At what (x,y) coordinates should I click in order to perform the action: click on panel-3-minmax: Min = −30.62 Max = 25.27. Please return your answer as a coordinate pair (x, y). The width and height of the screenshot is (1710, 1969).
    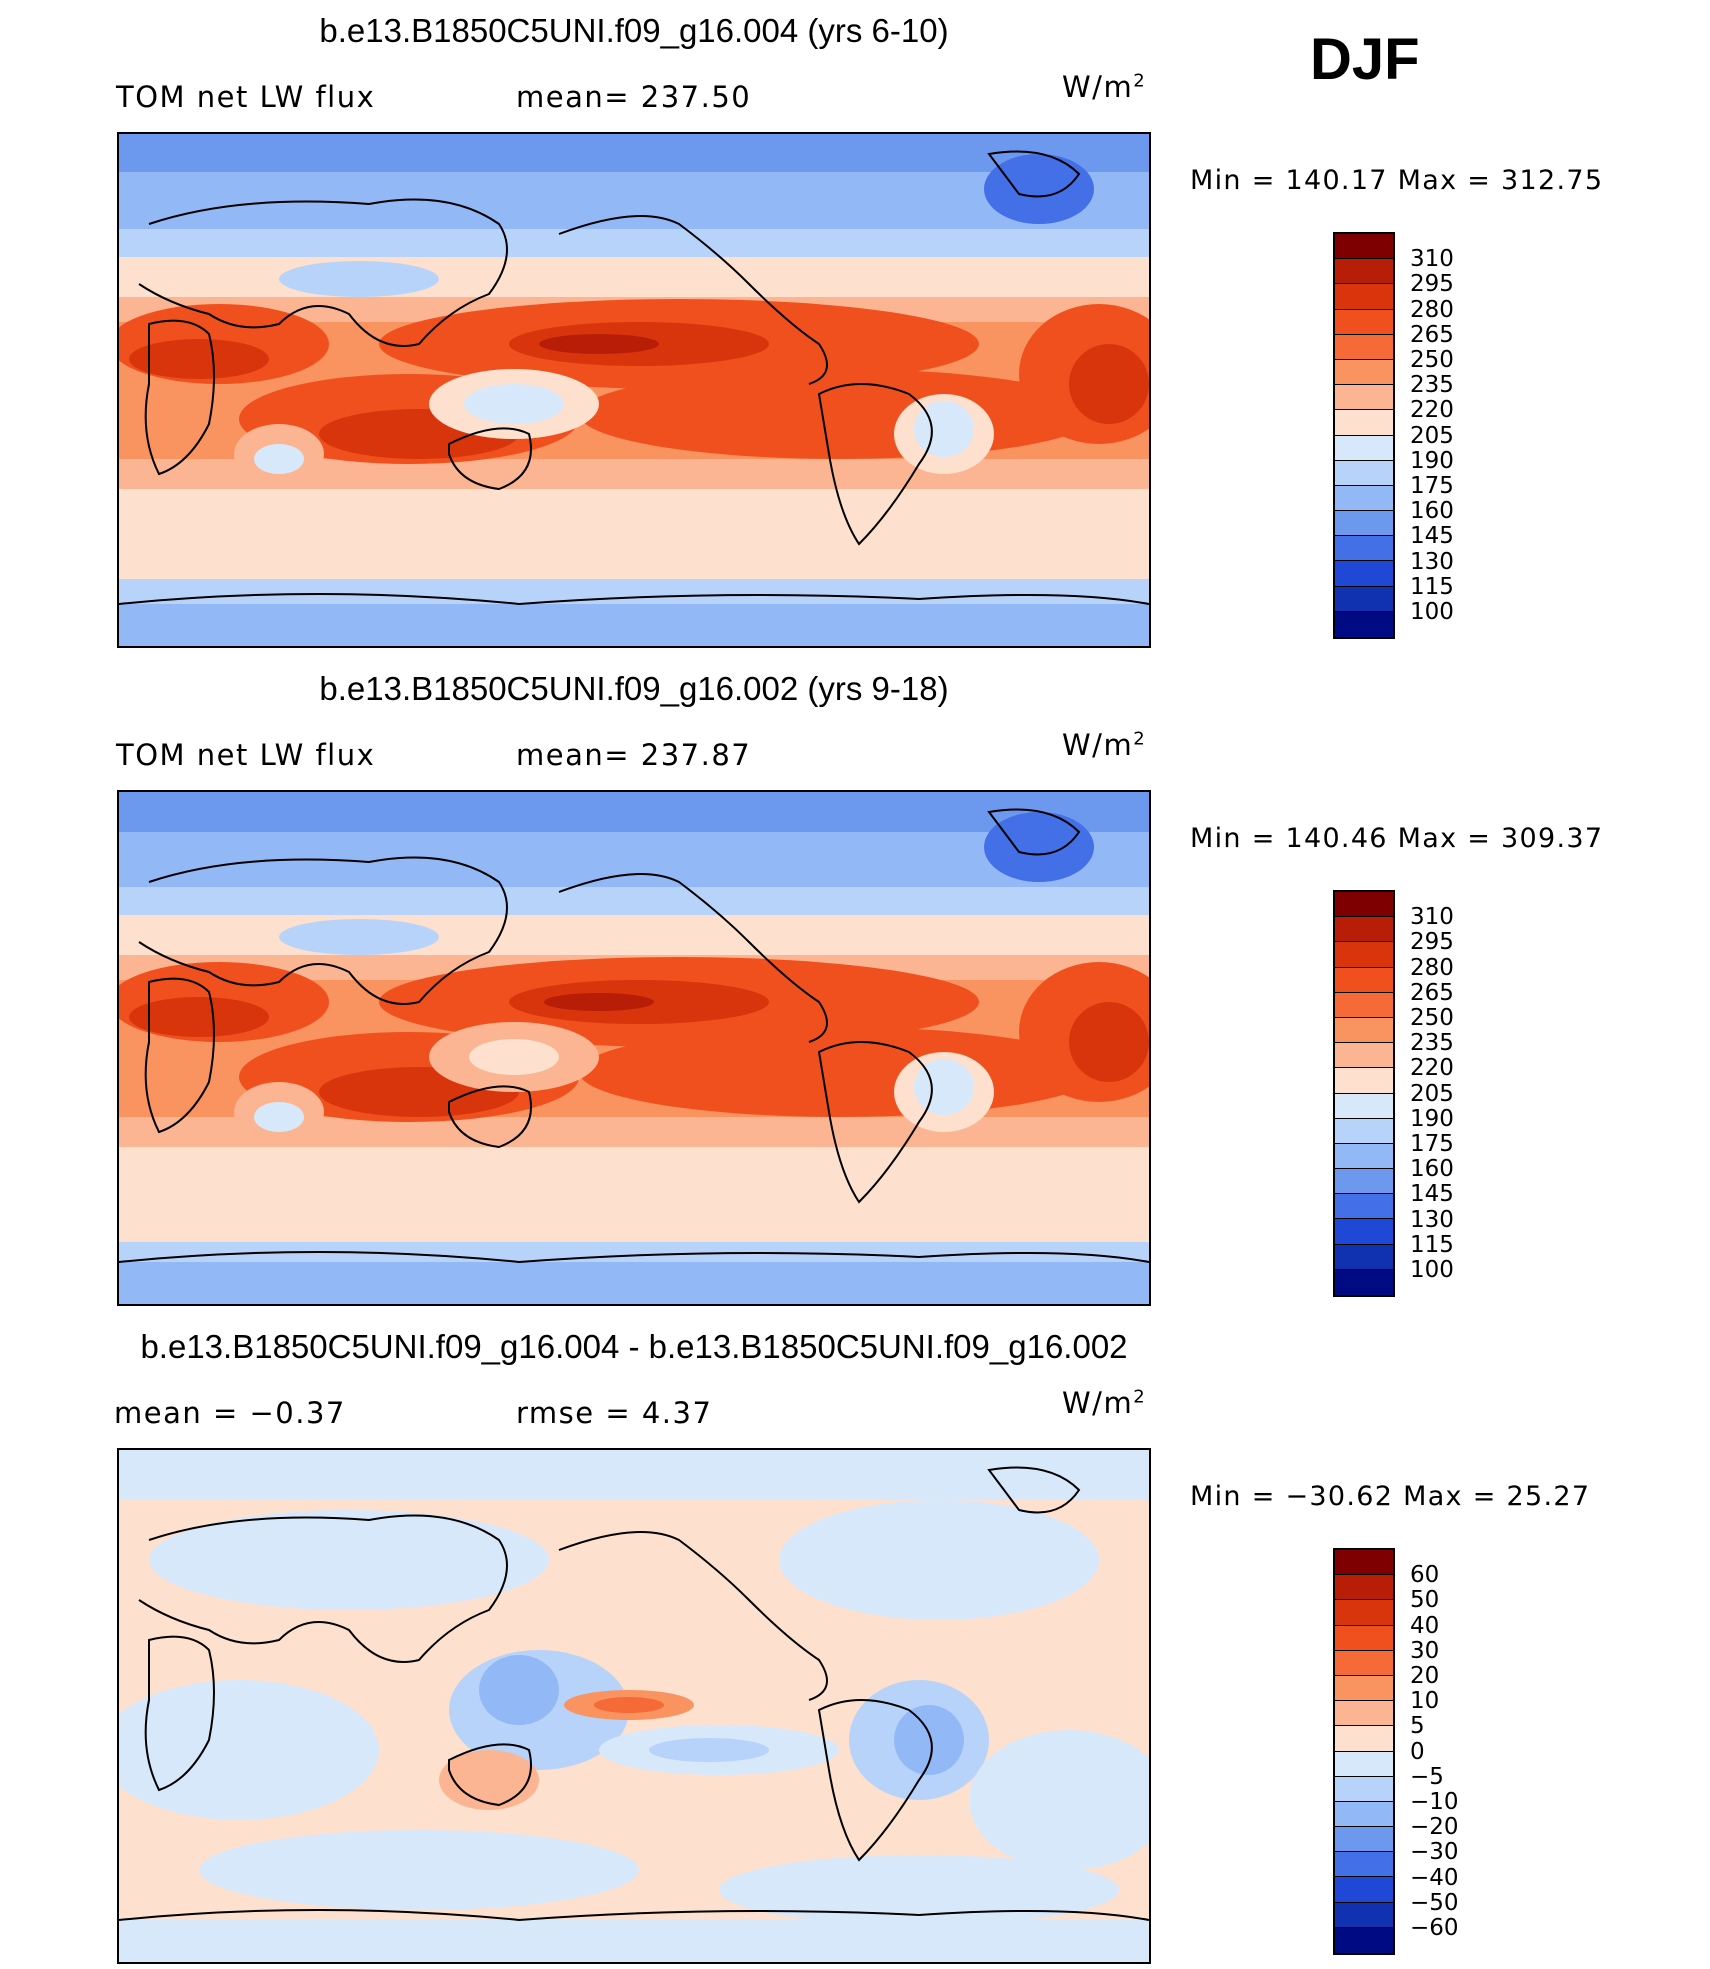
    Looking at the image, I should click on (1390, 1496).